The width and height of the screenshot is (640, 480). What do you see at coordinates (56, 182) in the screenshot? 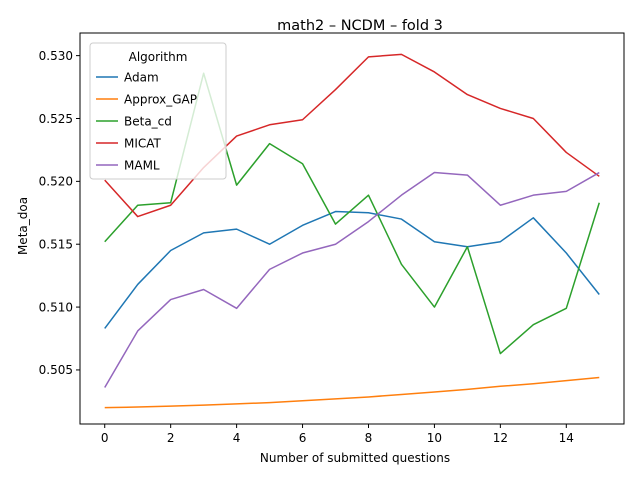
I see `y-tick-label: 0.520` at bounding box center [56, 182].